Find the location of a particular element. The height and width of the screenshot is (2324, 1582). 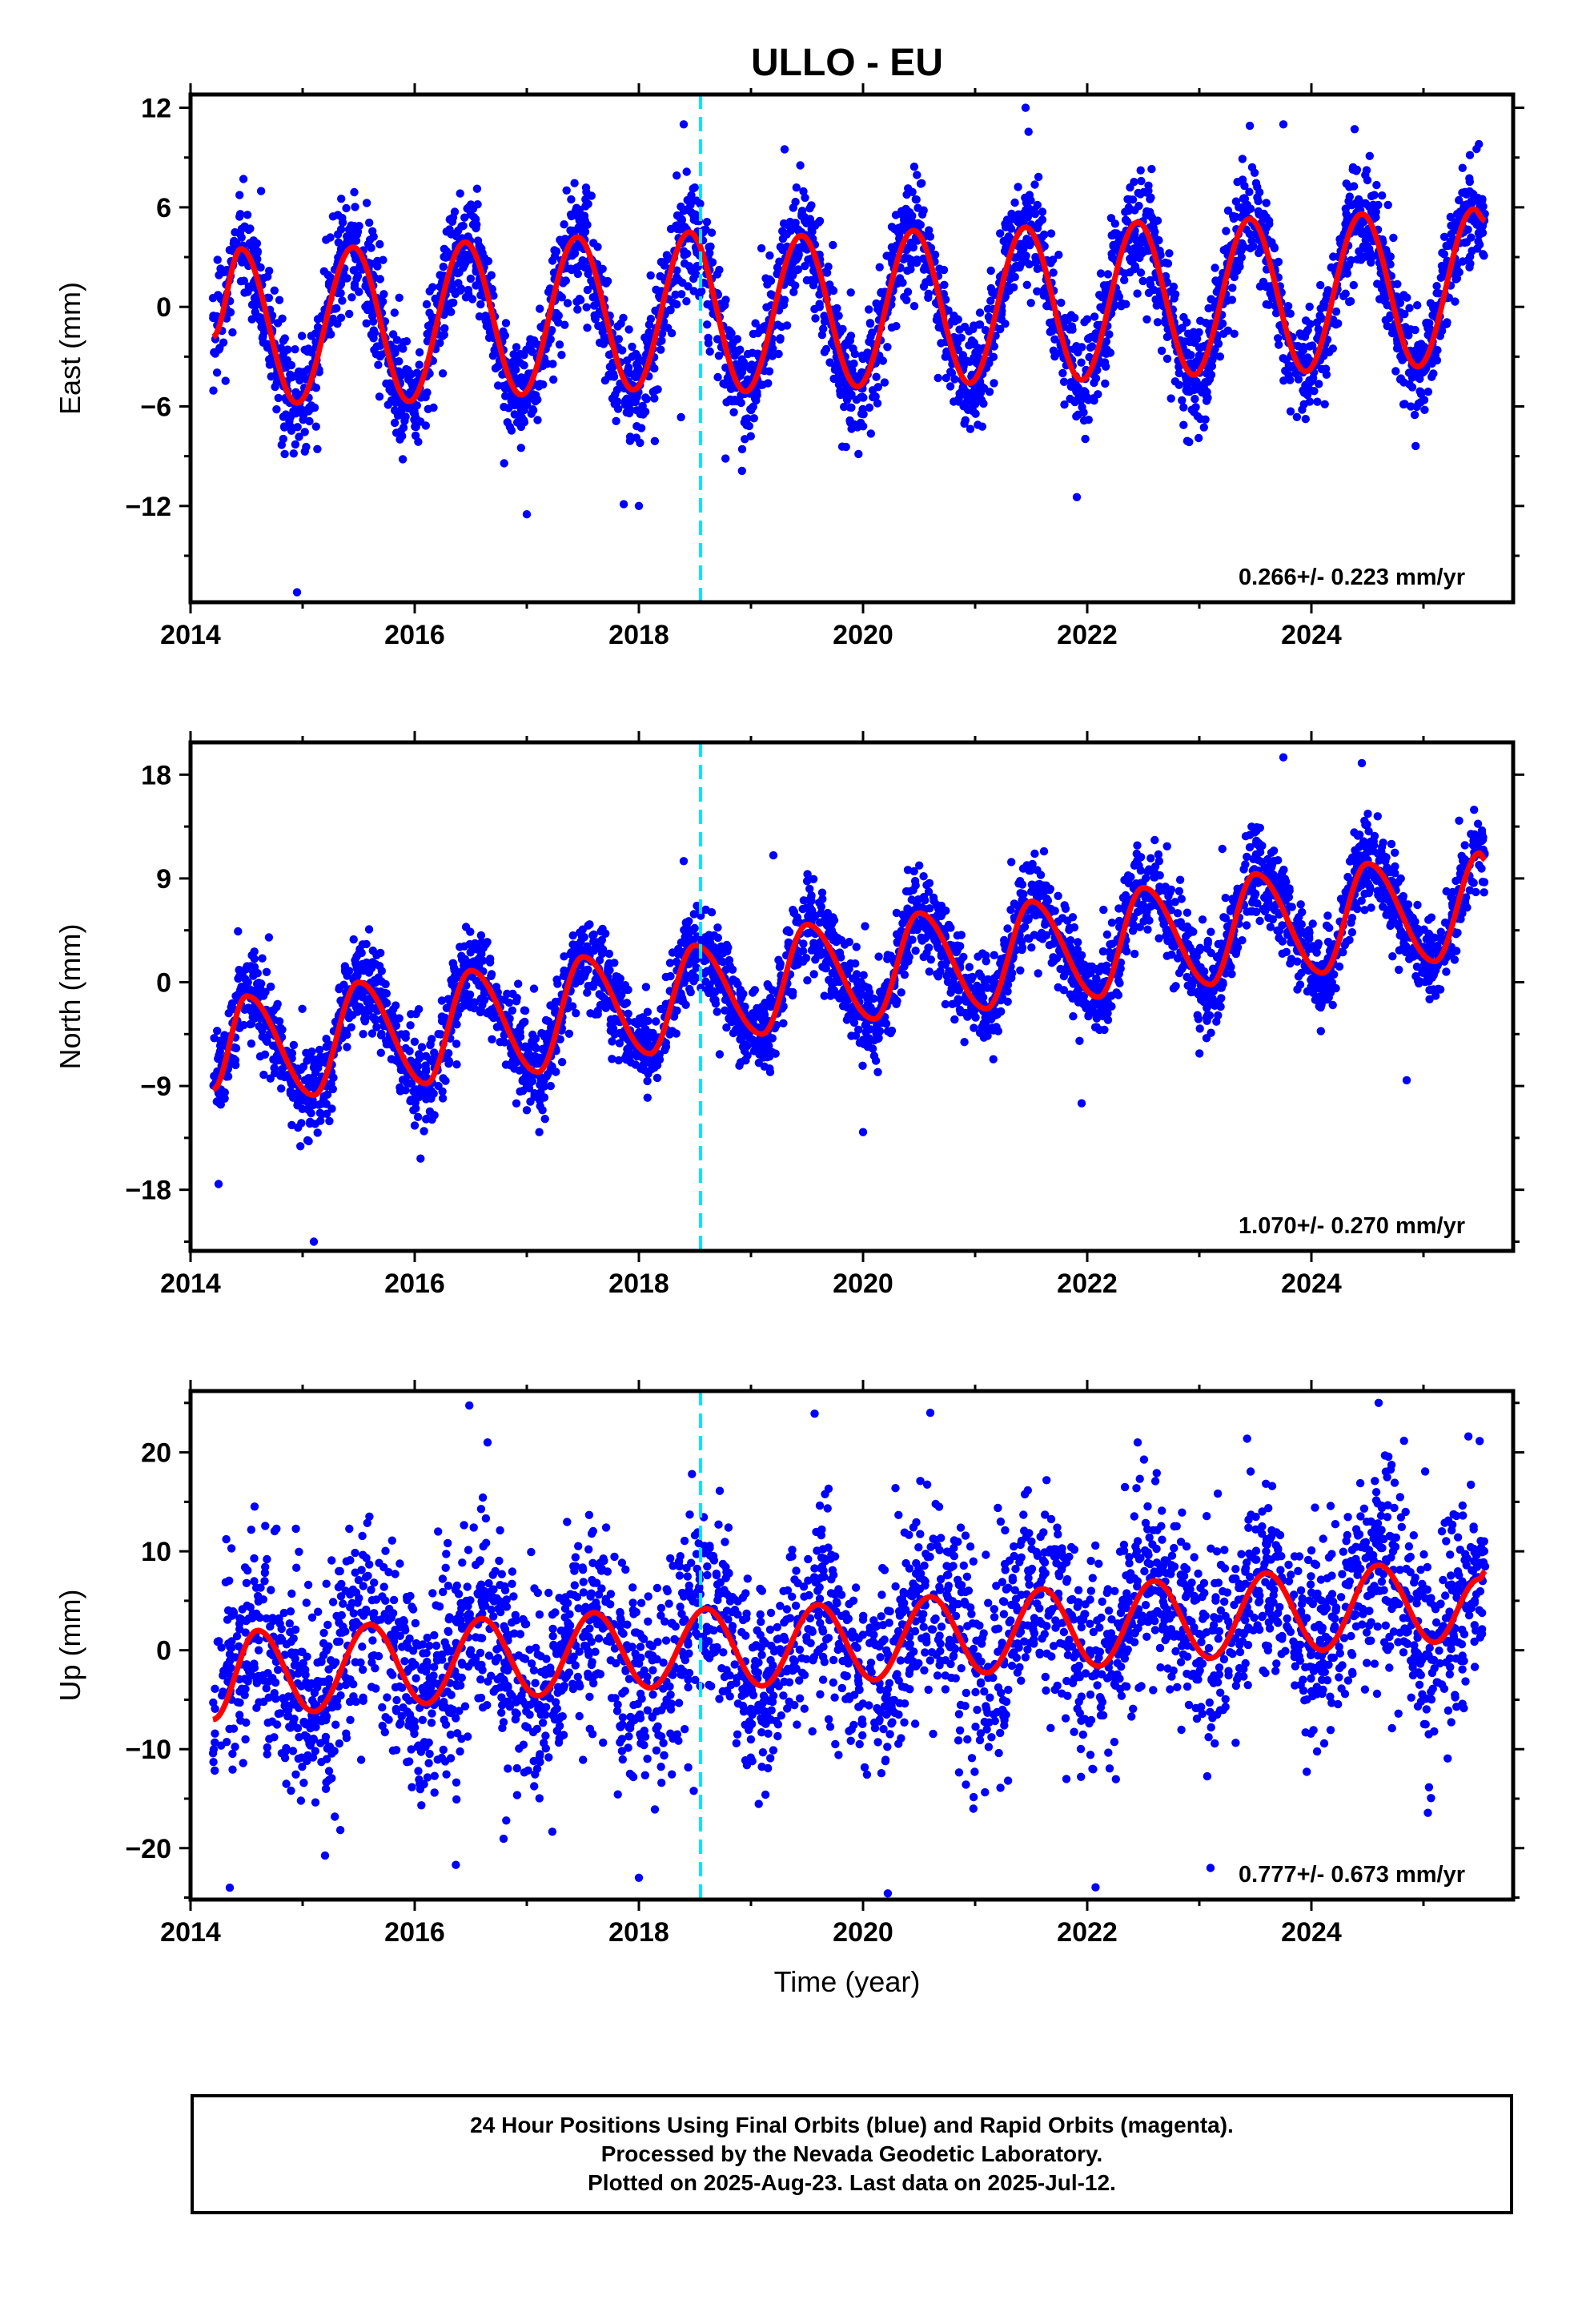

east-outlier-point is located at coordinates (1026, 107).